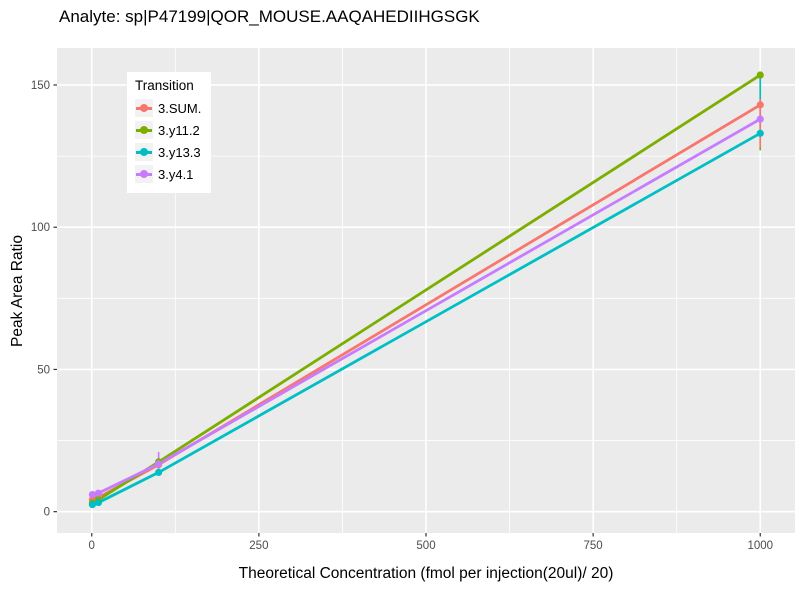  I want to click on legend-box: Transition 3.SUM. 3.y11.2 3.y13.3 3.y4.1, so click(169, 132).